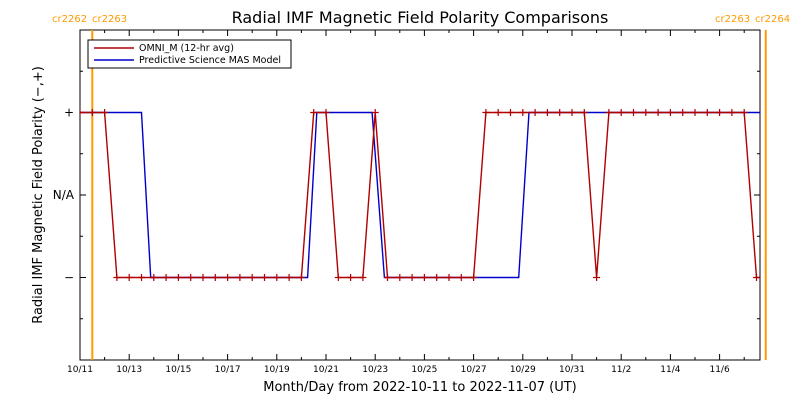 This screenshot has width=800, height=400. I want to click on x-tick-label: 10/11, so click(80, 370).